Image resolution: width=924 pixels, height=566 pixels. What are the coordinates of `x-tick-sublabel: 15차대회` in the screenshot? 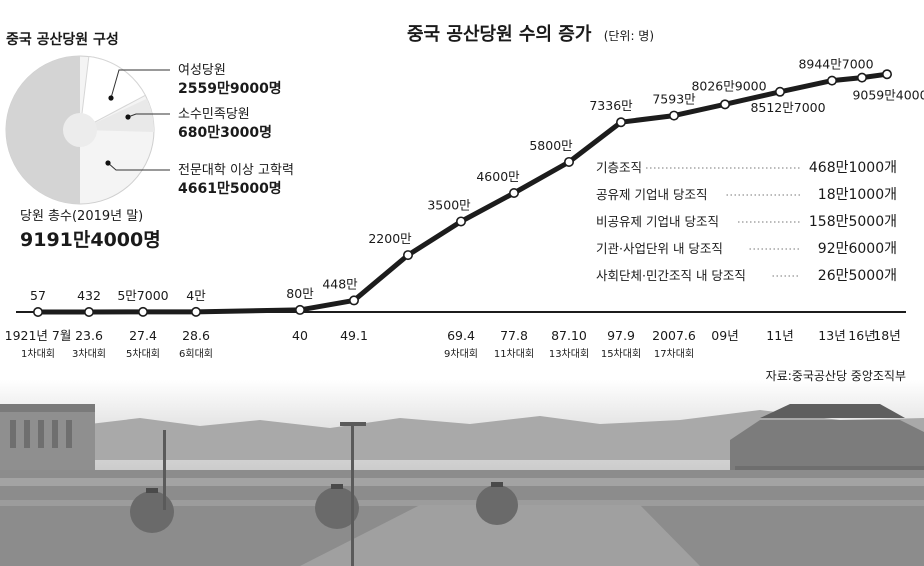 It's located at (621, 354).